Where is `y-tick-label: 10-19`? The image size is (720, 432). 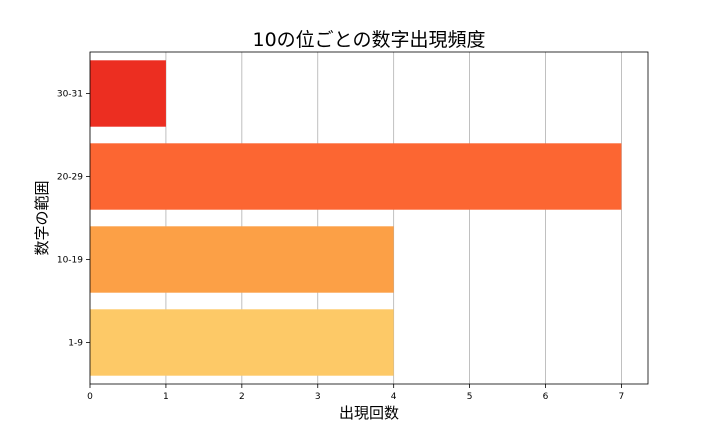 y-tick-label: 10-19 is located at coordinates (70, 261).